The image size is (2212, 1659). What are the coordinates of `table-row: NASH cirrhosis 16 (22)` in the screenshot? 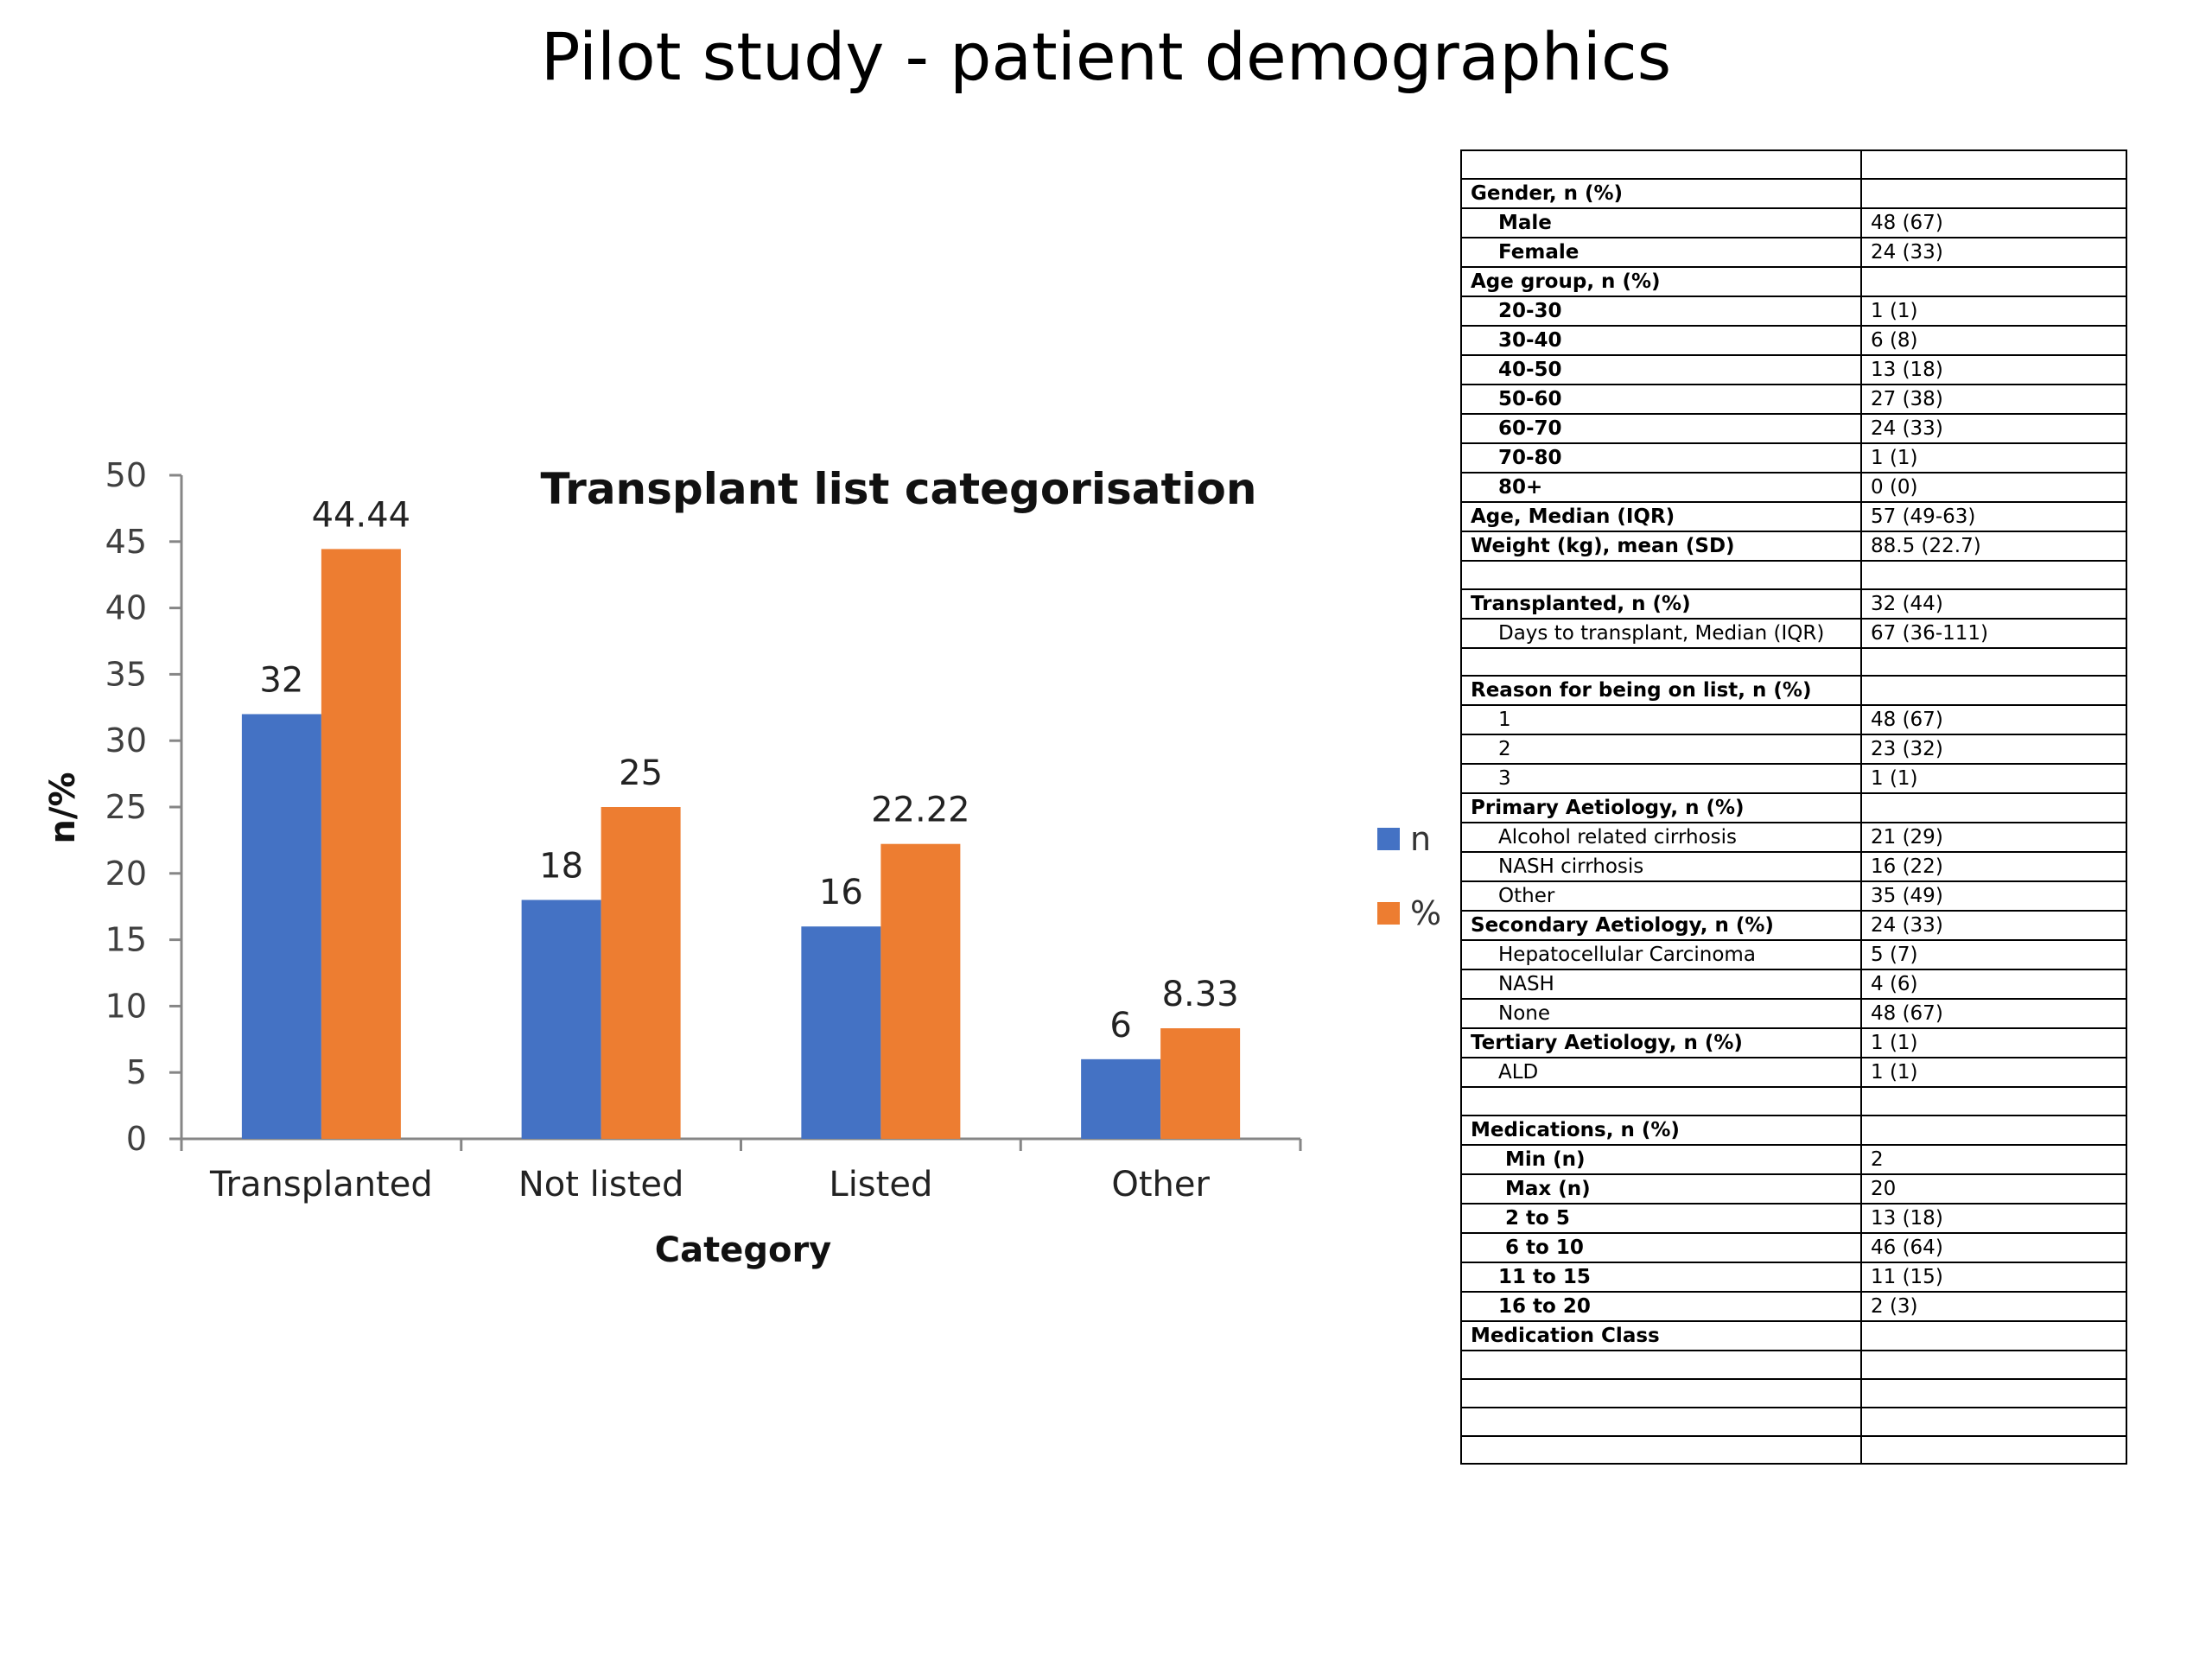 It's located at (1793, 867).